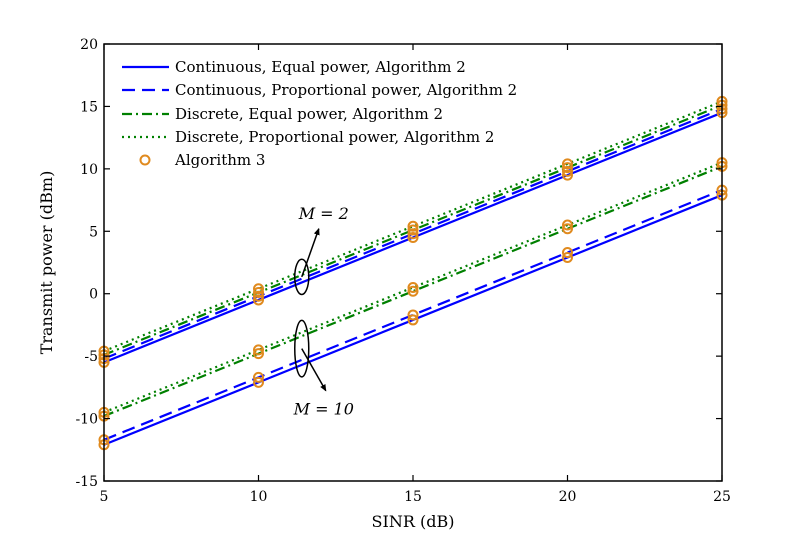  What do you see at coordinates (86, 482) in the screenshot?
I see `y-tick-label: -15` at bounding box center [86, 482].